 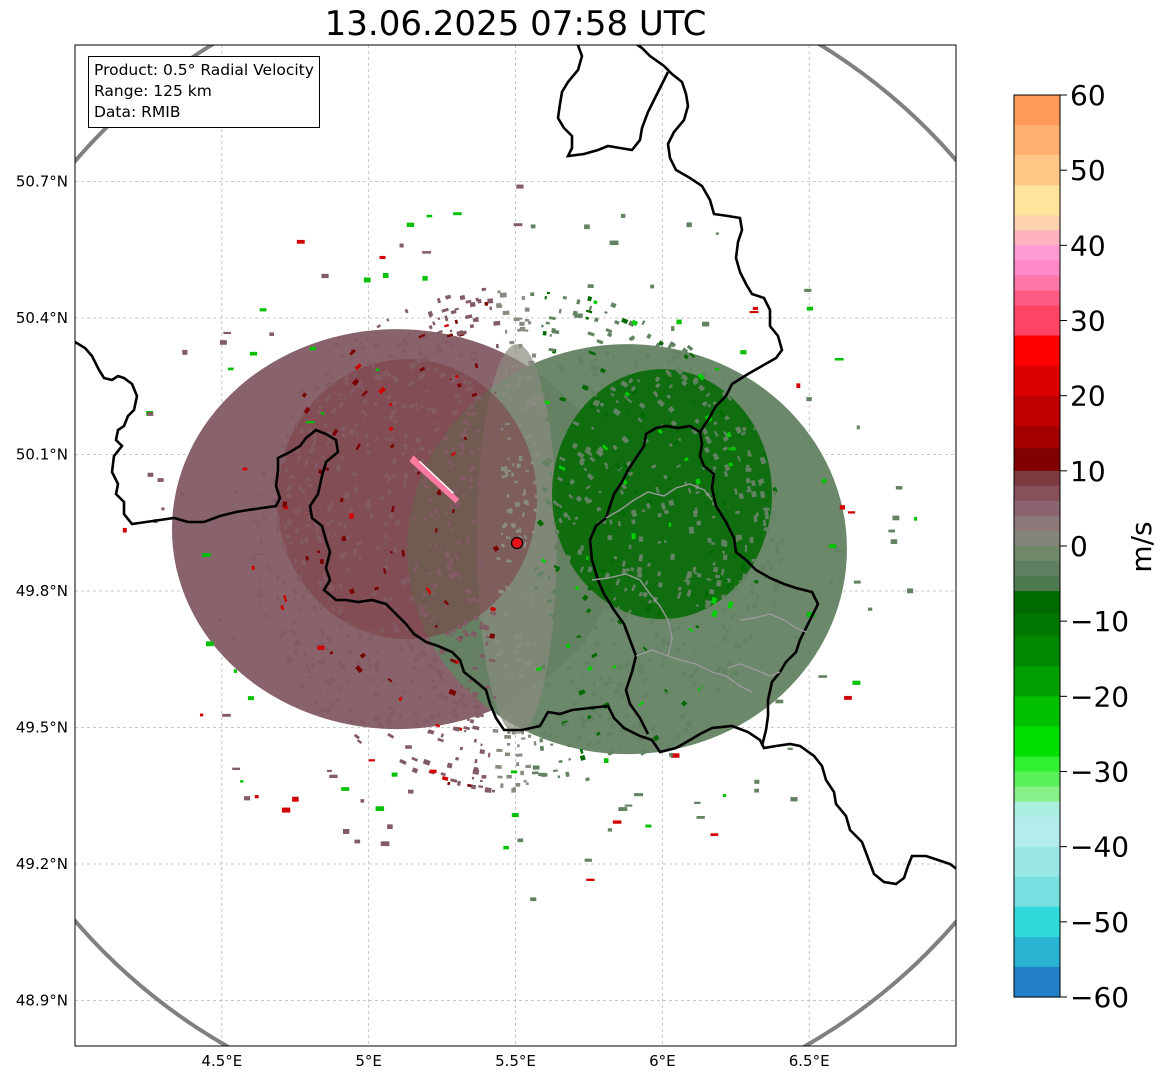 What do you see at coordinates (613, 101) in the screenshot?
I see `border-germany-belgium-north` at bounding box center [613, 101].